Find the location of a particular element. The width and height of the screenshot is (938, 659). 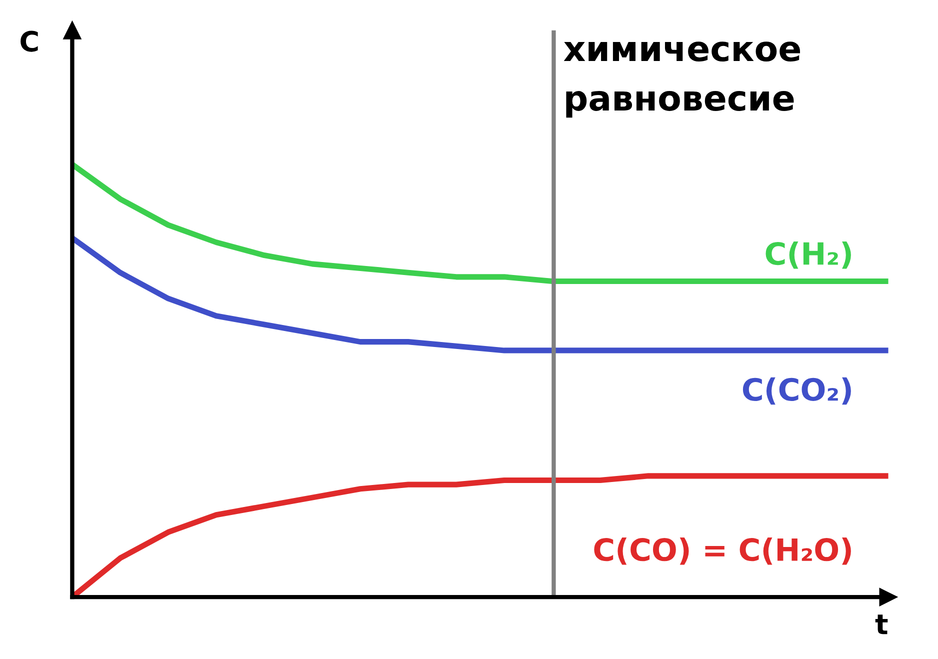

series-label: C(CO) = C(H₂O) is located at coordinates (722, 551).